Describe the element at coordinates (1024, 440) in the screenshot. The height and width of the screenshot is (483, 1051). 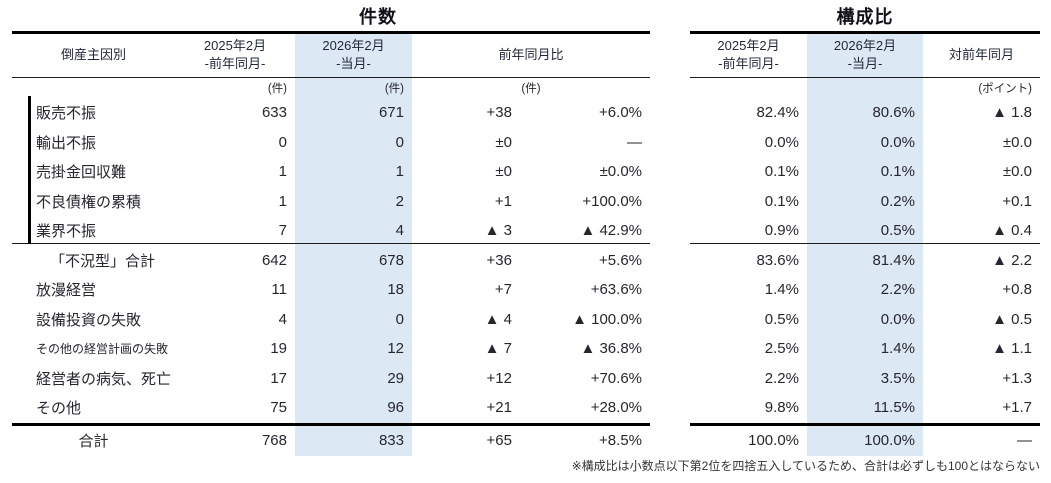
I see `share-diff-total: —` at that location.